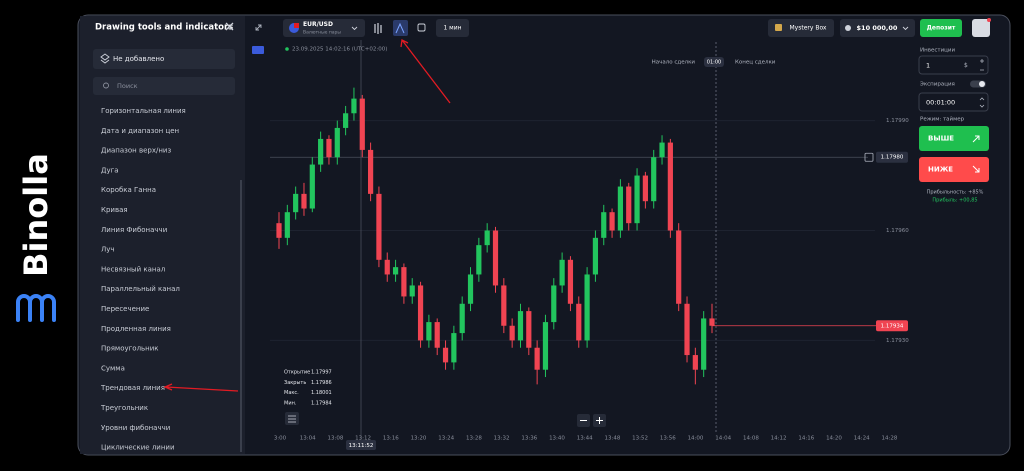  What do you see at coordinates (751, 439) in the screenshot?
I see `x-tick-label: 14:08` at bounding box center [751, 439].